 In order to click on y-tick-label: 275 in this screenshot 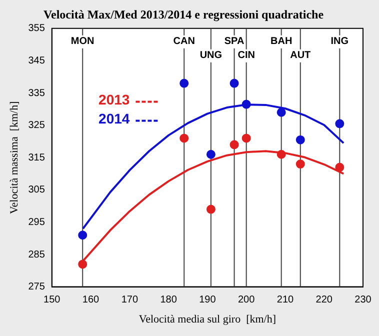, I will do `click(37, 287)`.